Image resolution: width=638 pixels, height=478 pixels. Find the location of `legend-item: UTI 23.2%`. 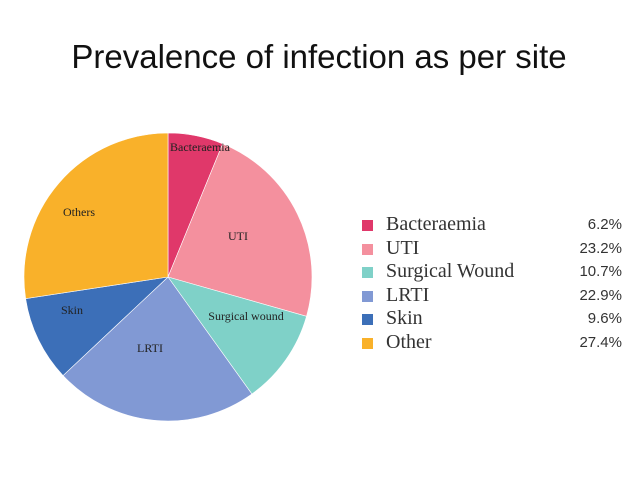

legend-item: UTI 23.2% is located at coordinates (494, 249).